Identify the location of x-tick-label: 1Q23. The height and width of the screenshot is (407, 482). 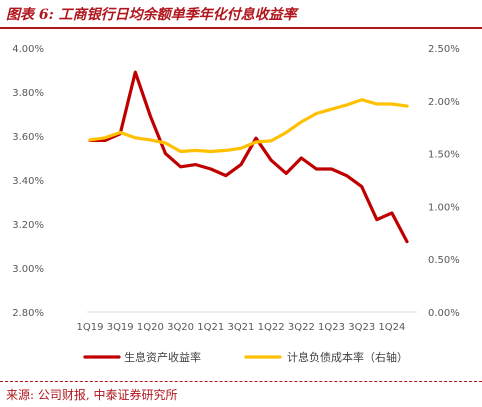
(331, 327).